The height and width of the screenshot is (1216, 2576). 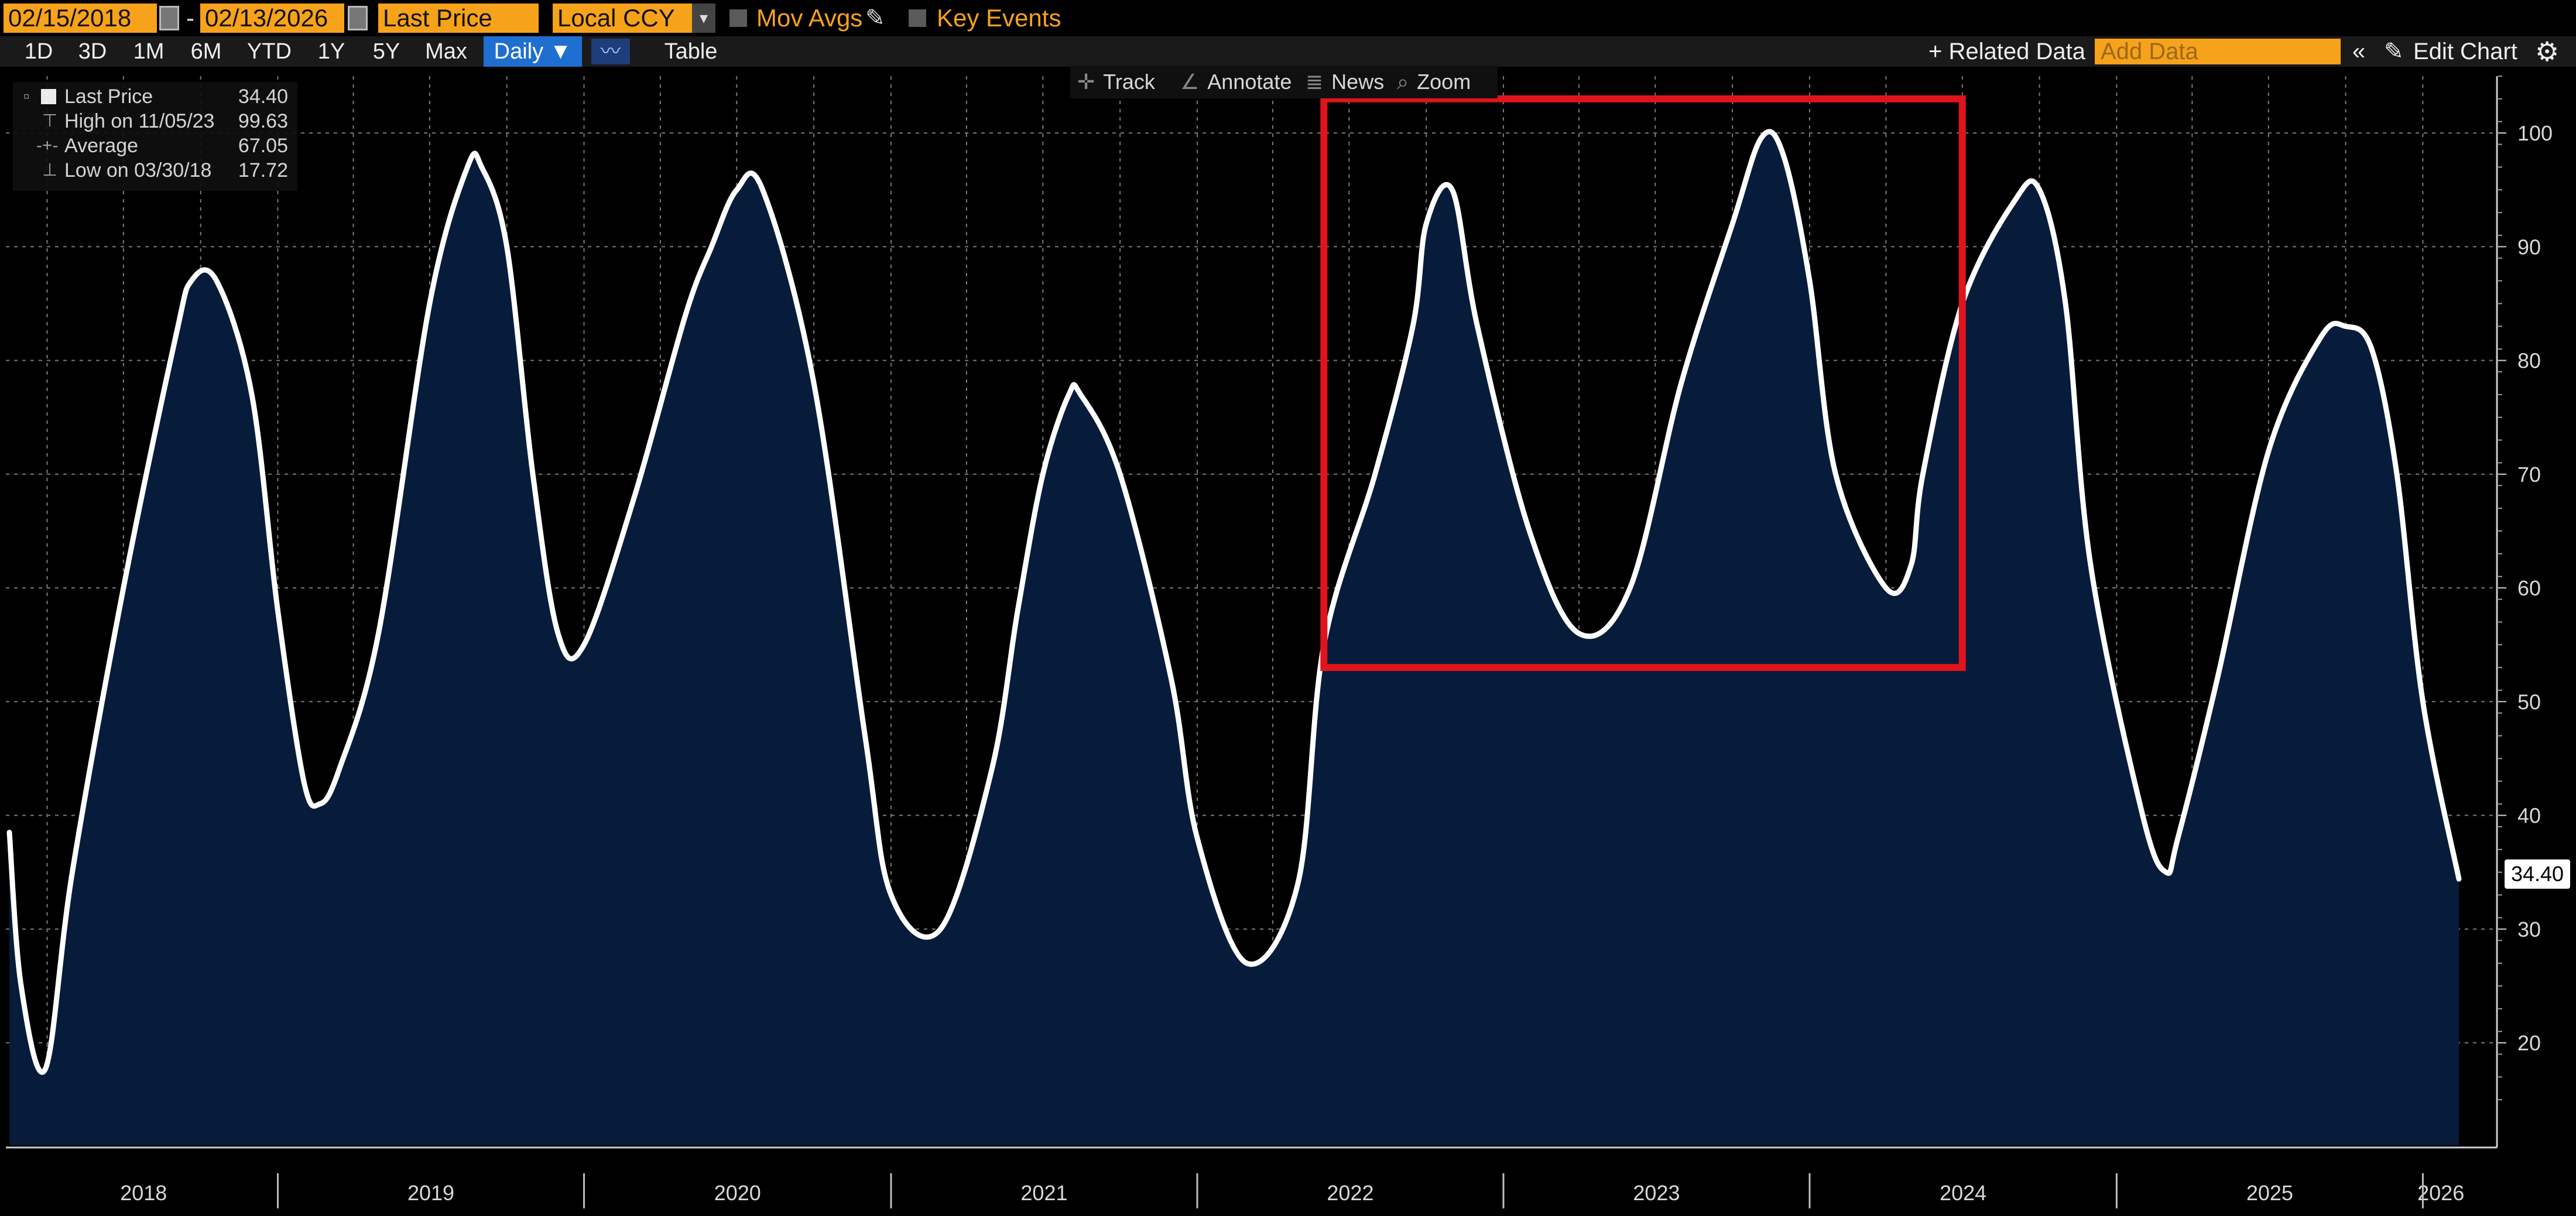 What do you see at coordinates (263, 170) in the screenshot?
I see `legend-low-value: 17.72` at bounding box center [263, 170].